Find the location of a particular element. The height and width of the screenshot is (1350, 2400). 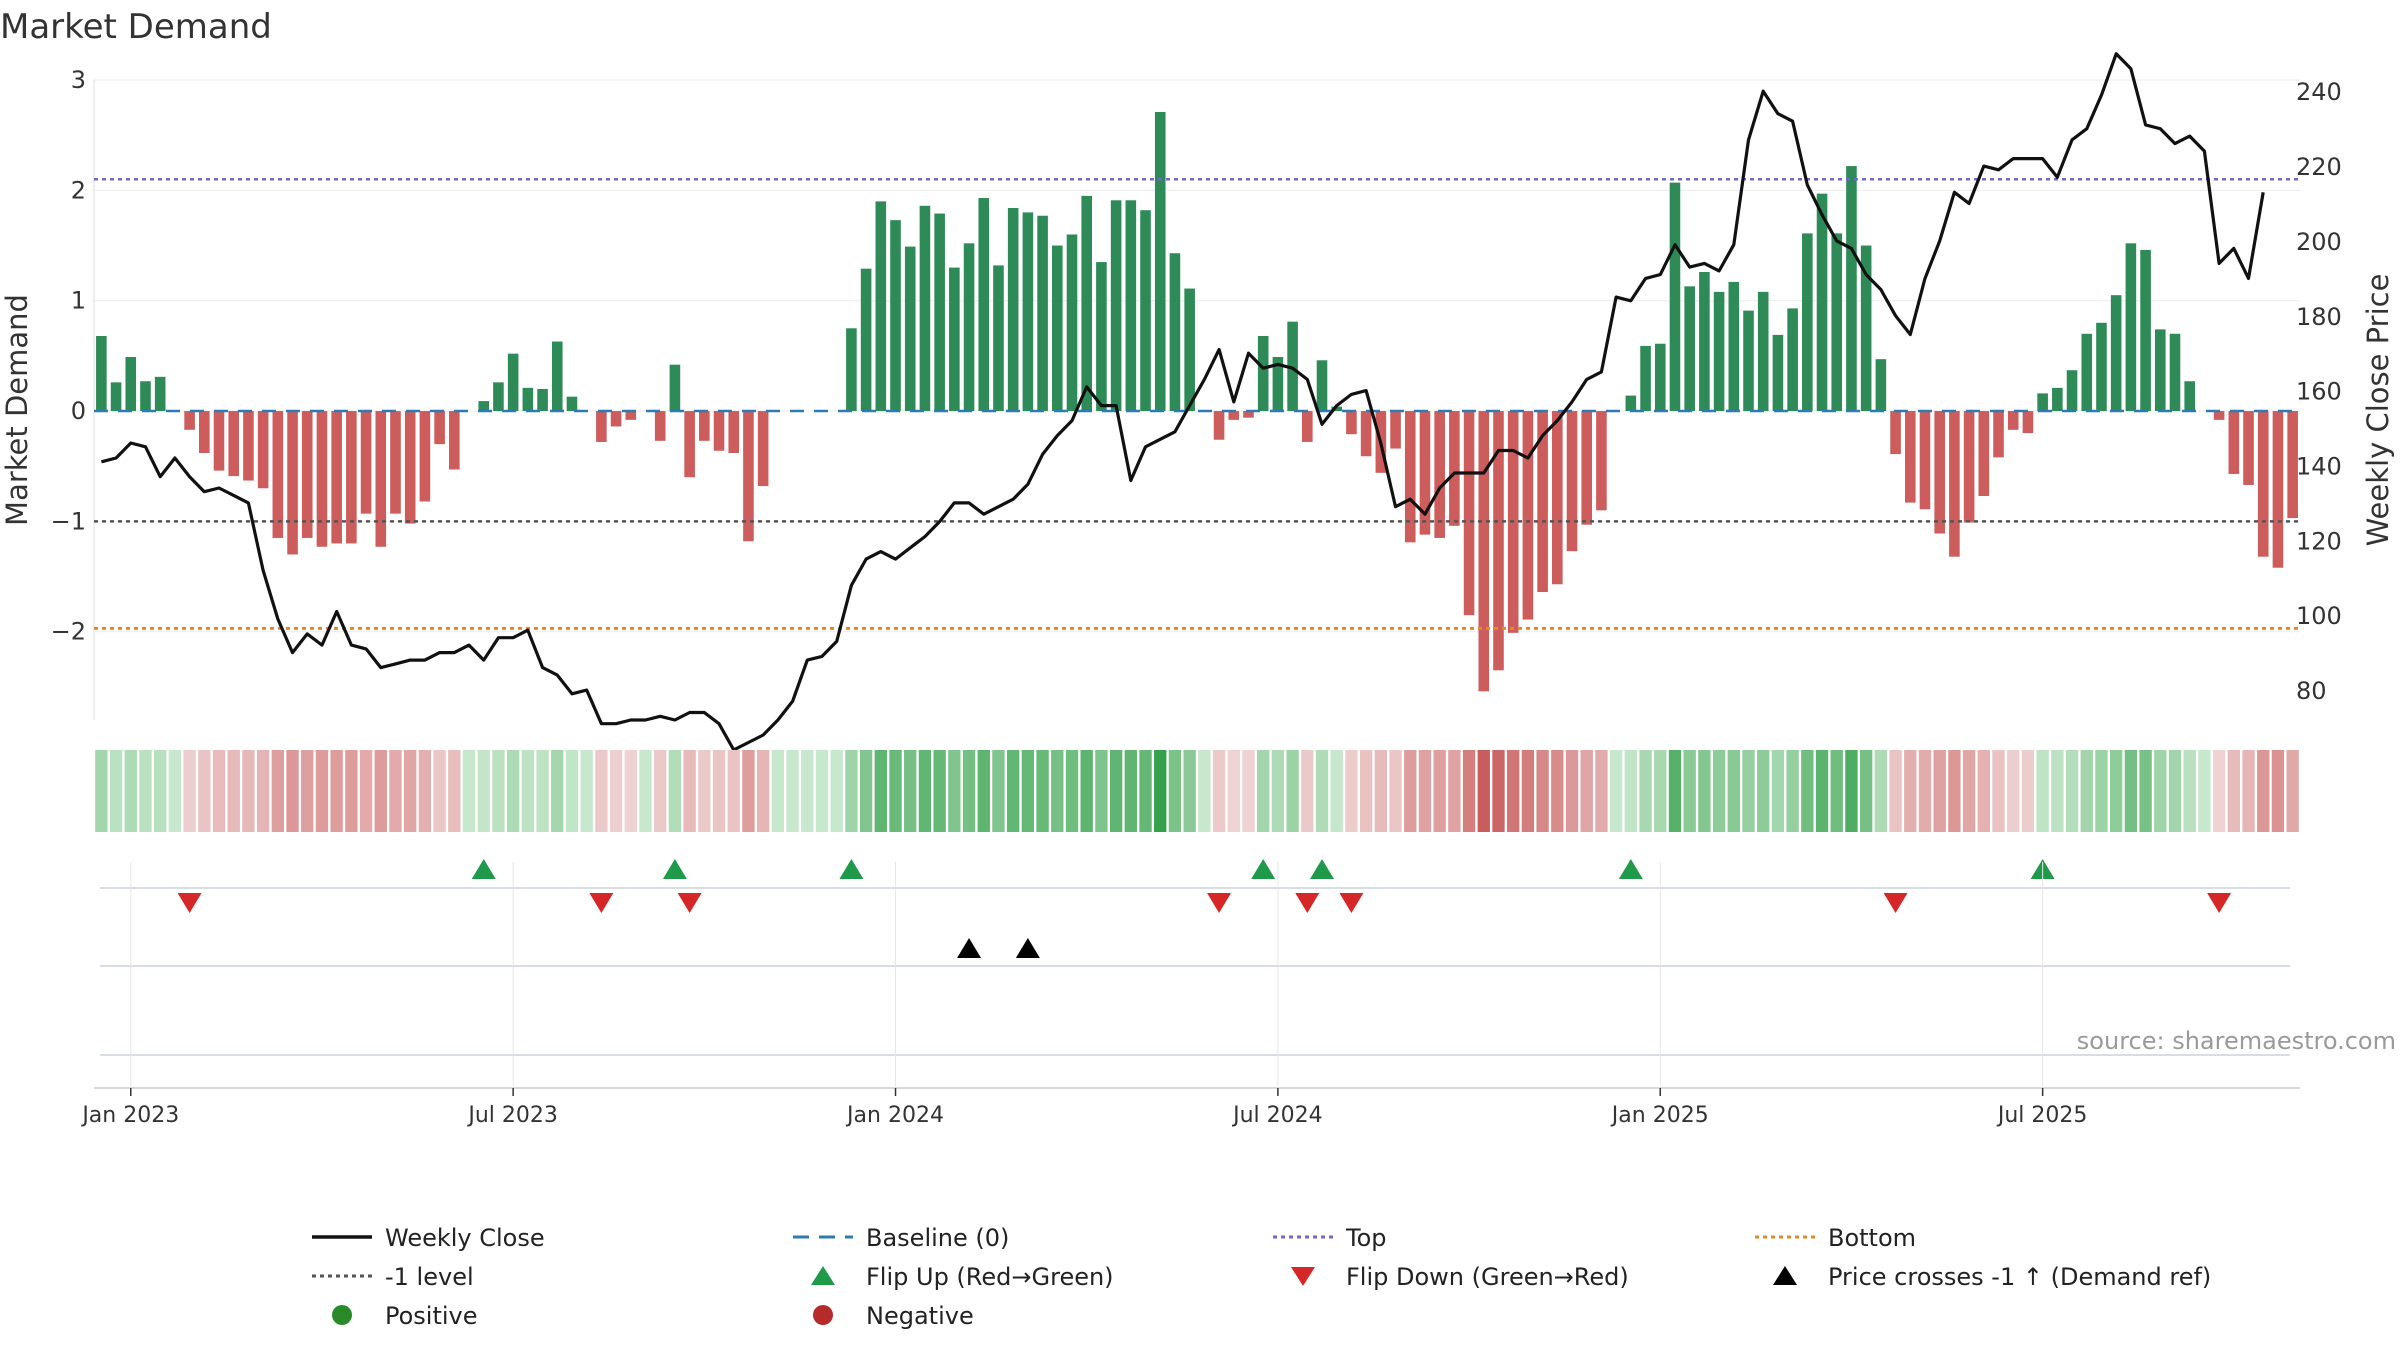

price-cross-marker is located at coordinates (1027, 948).